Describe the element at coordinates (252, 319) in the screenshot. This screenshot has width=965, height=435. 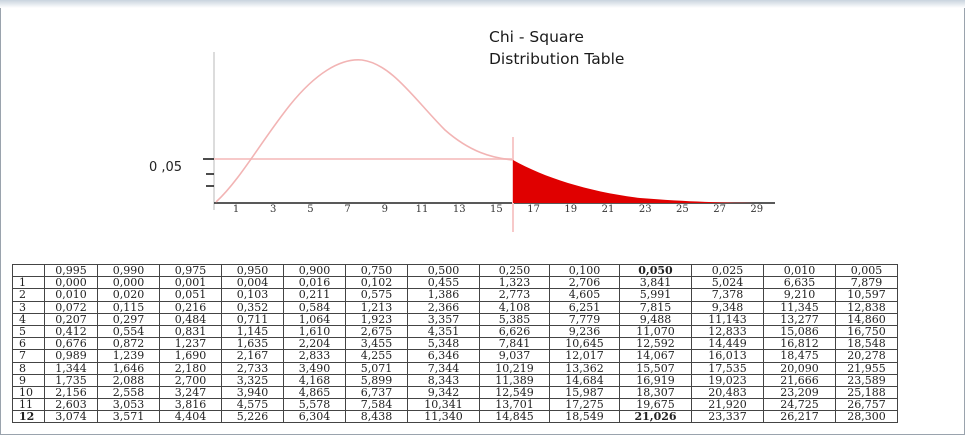
I see `table-cell: 0,711` at that location.